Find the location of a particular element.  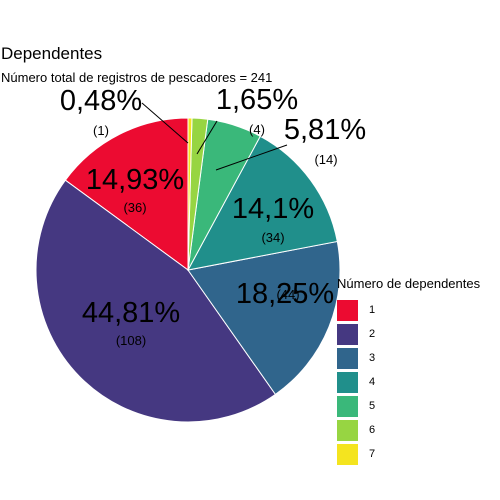

legend-label-1: 1 is located at coordinates (372, 310).